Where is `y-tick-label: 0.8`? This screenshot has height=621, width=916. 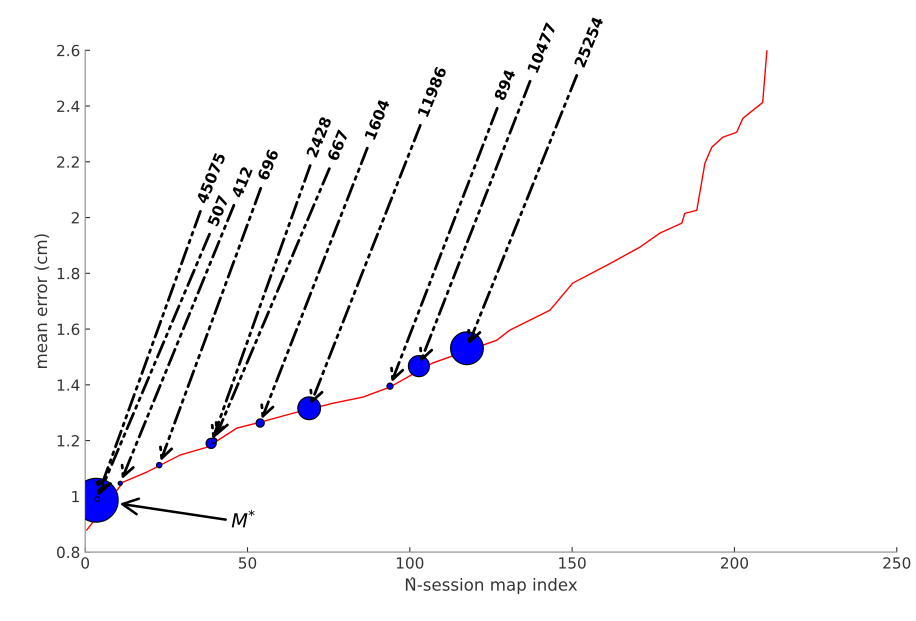
y-tick-label: 0.8 is located at coordinates (68, 552).